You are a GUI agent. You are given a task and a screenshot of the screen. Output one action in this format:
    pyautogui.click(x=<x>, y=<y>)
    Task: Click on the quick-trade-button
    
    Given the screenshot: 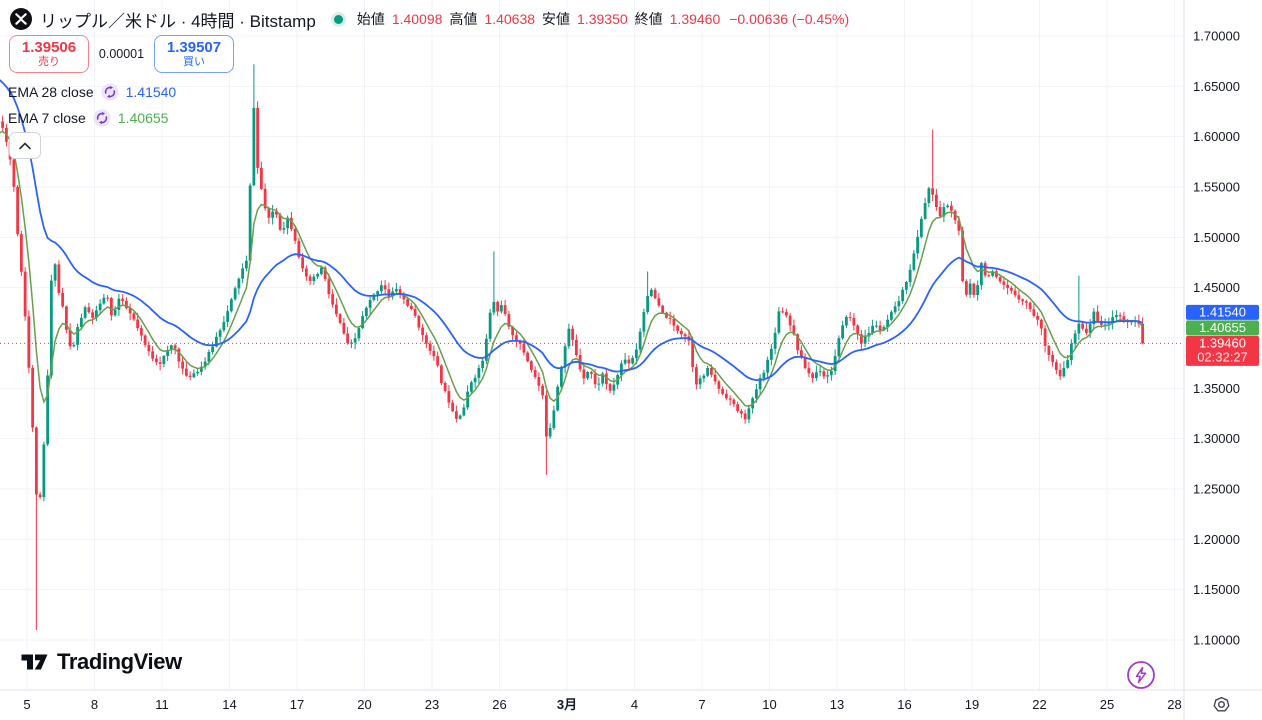 What is the action you would take?
    pyautogui.click(x=1141, y=675)
    